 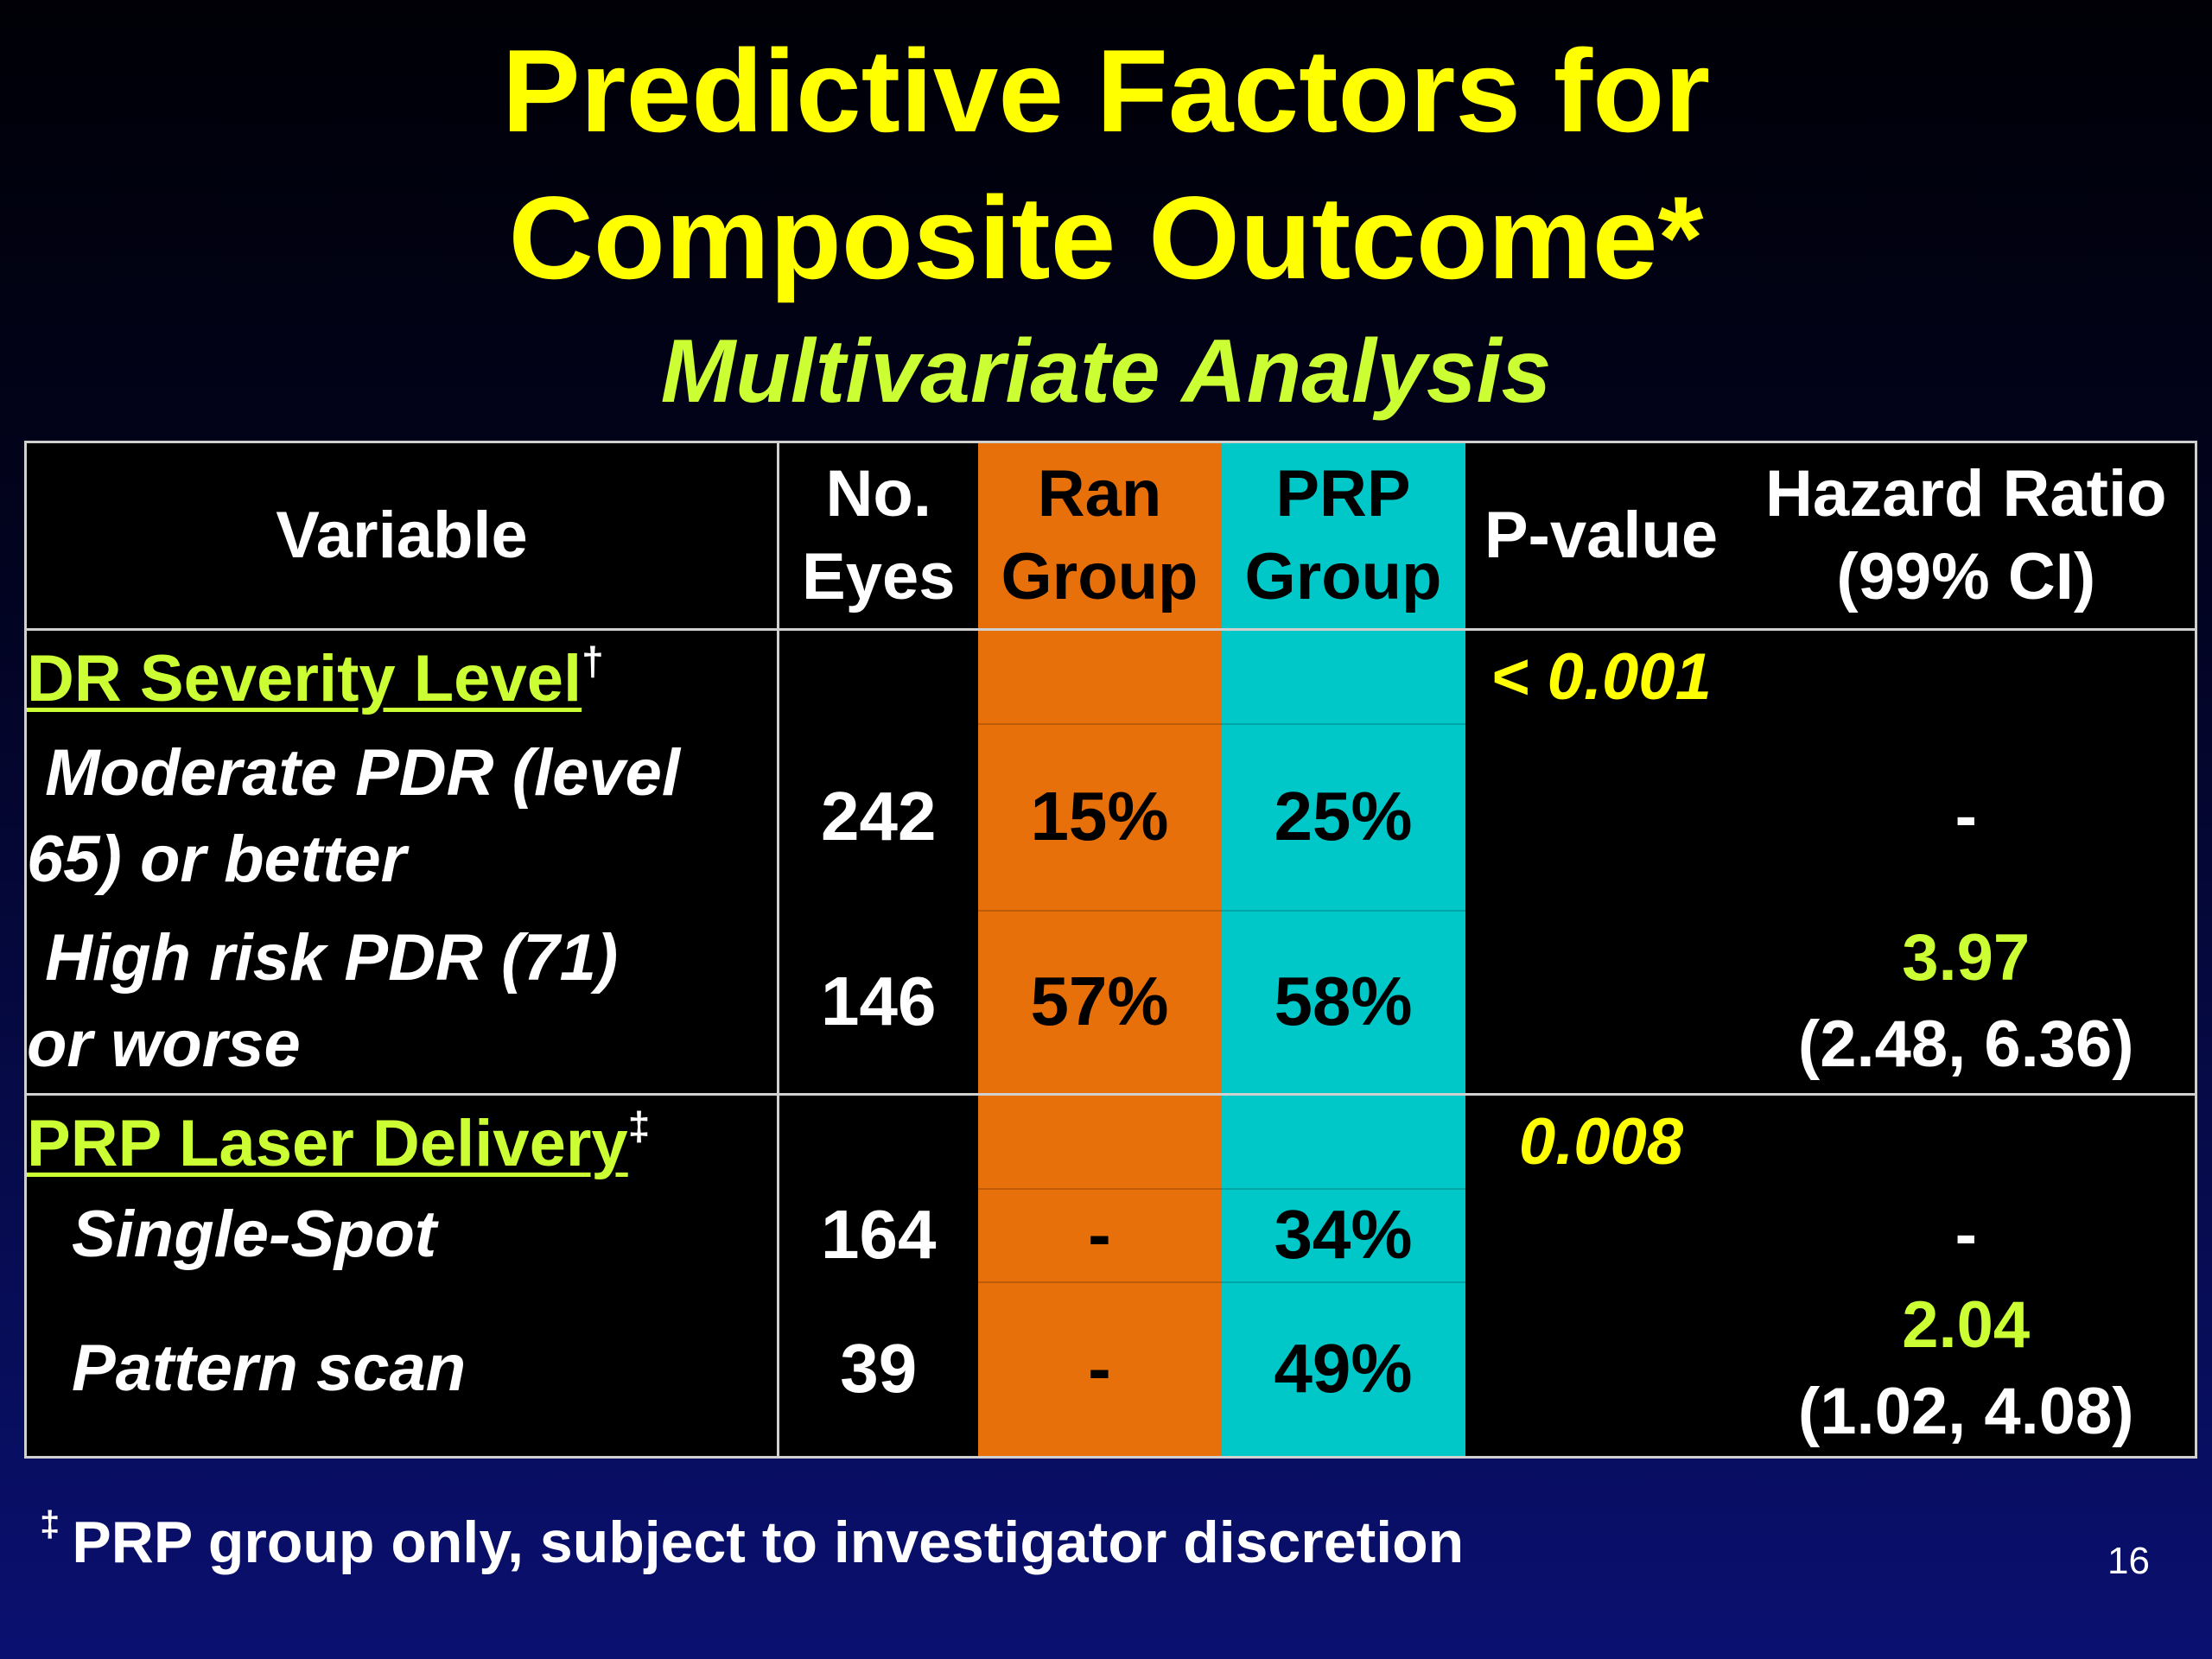 I want to click on row-prp: 34%, so click(x=1343, y=1234).